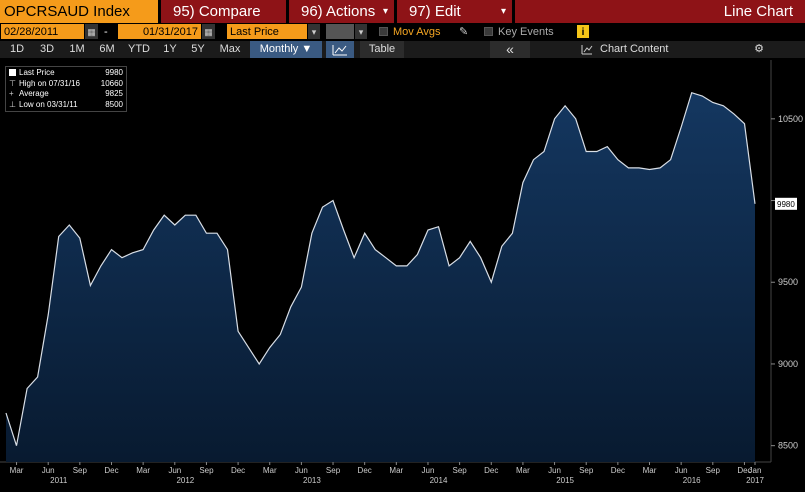 The height and width of the screenshot is (492, 805). I want to click on last-price-label: 9980, so click(786, 204).